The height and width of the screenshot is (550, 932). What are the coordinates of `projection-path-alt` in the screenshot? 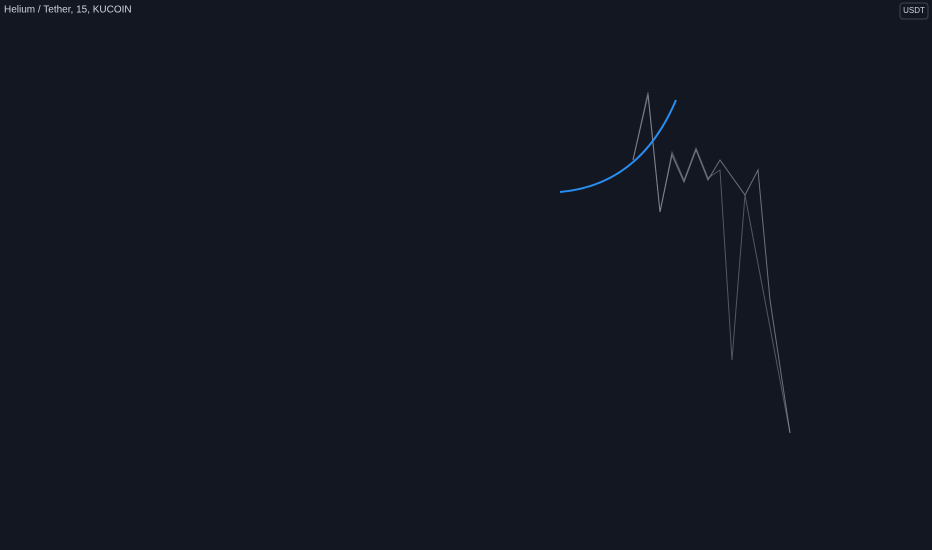 It's located at (711, 262).